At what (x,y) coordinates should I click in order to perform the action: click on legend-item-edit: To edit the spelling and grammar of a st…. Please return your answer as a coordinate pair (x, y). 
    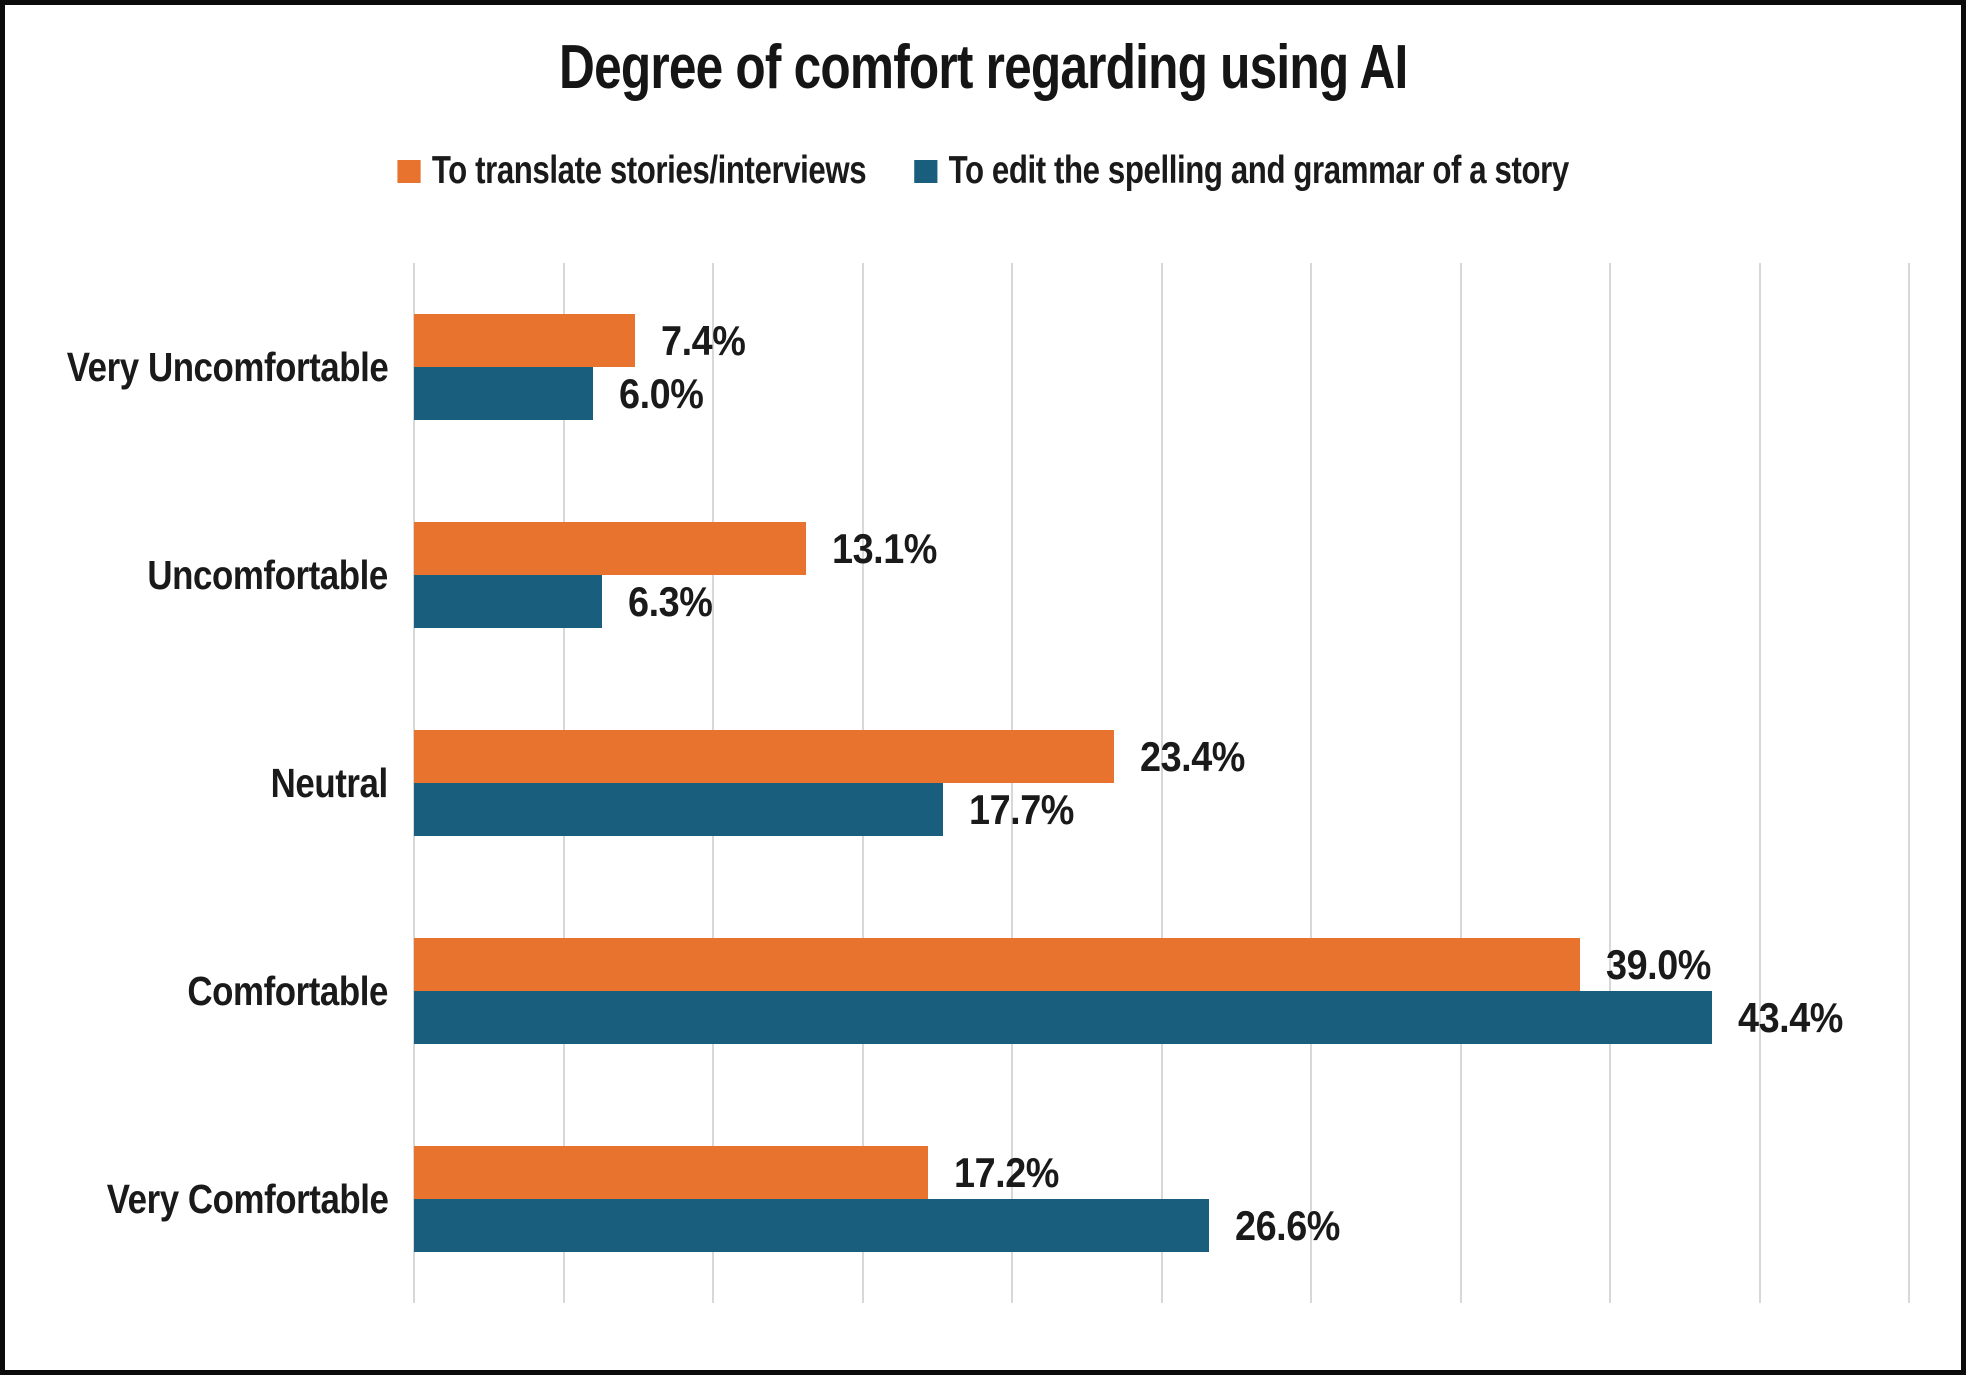
    Looking at the image, I should click on (1241, 171).